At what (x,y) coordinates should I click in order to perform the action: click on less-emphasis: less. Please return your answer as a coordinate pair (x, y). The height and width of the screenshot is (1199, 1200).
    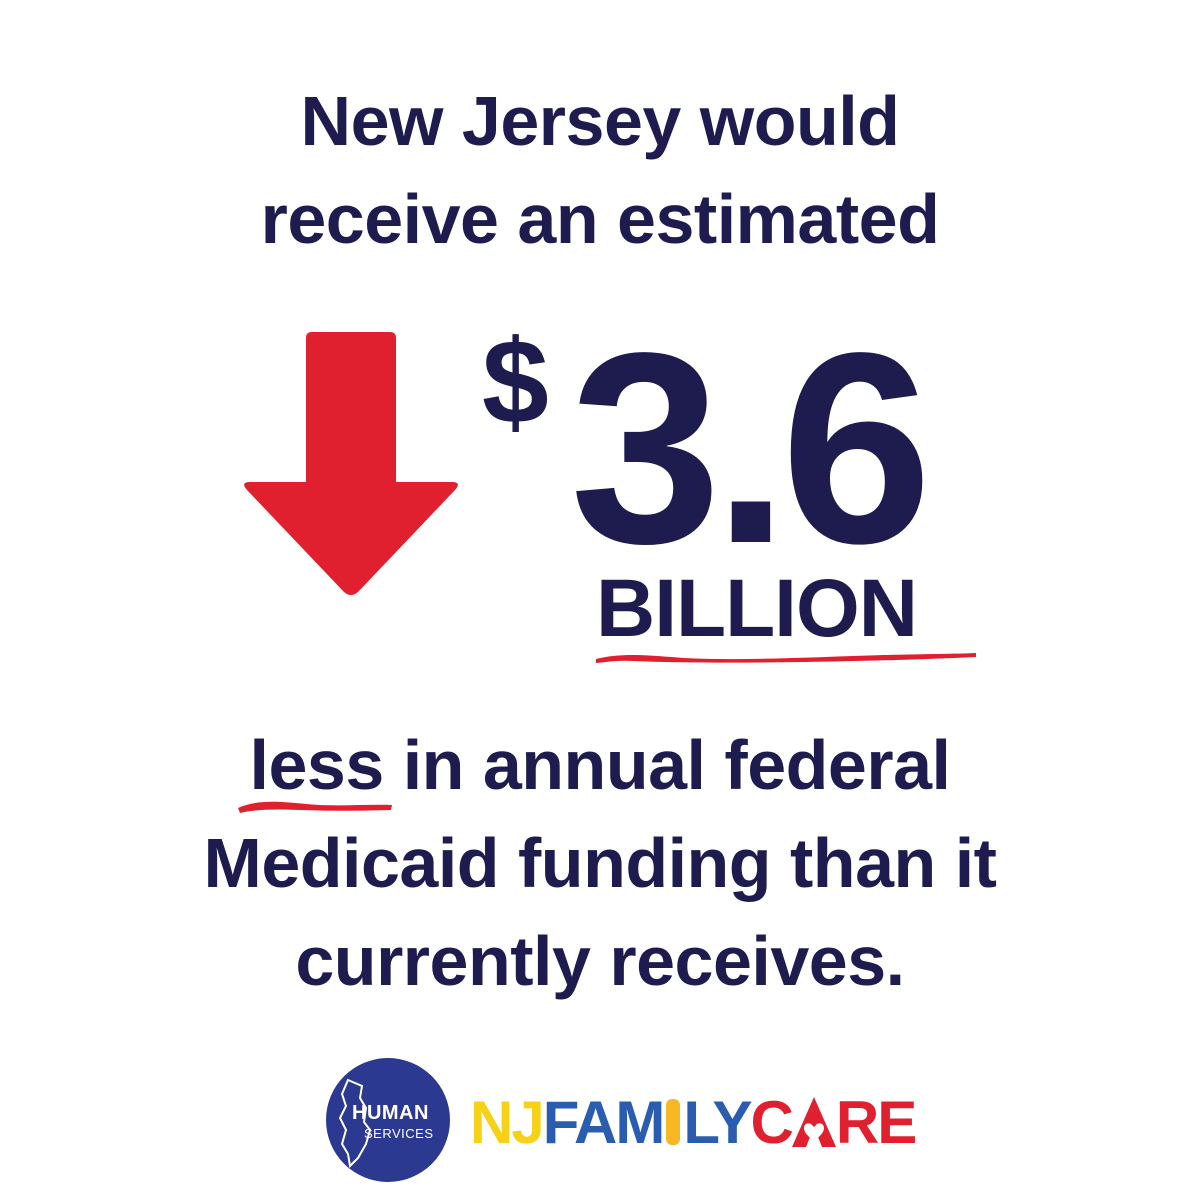
    Looking at the image, I should click on (314, 765).